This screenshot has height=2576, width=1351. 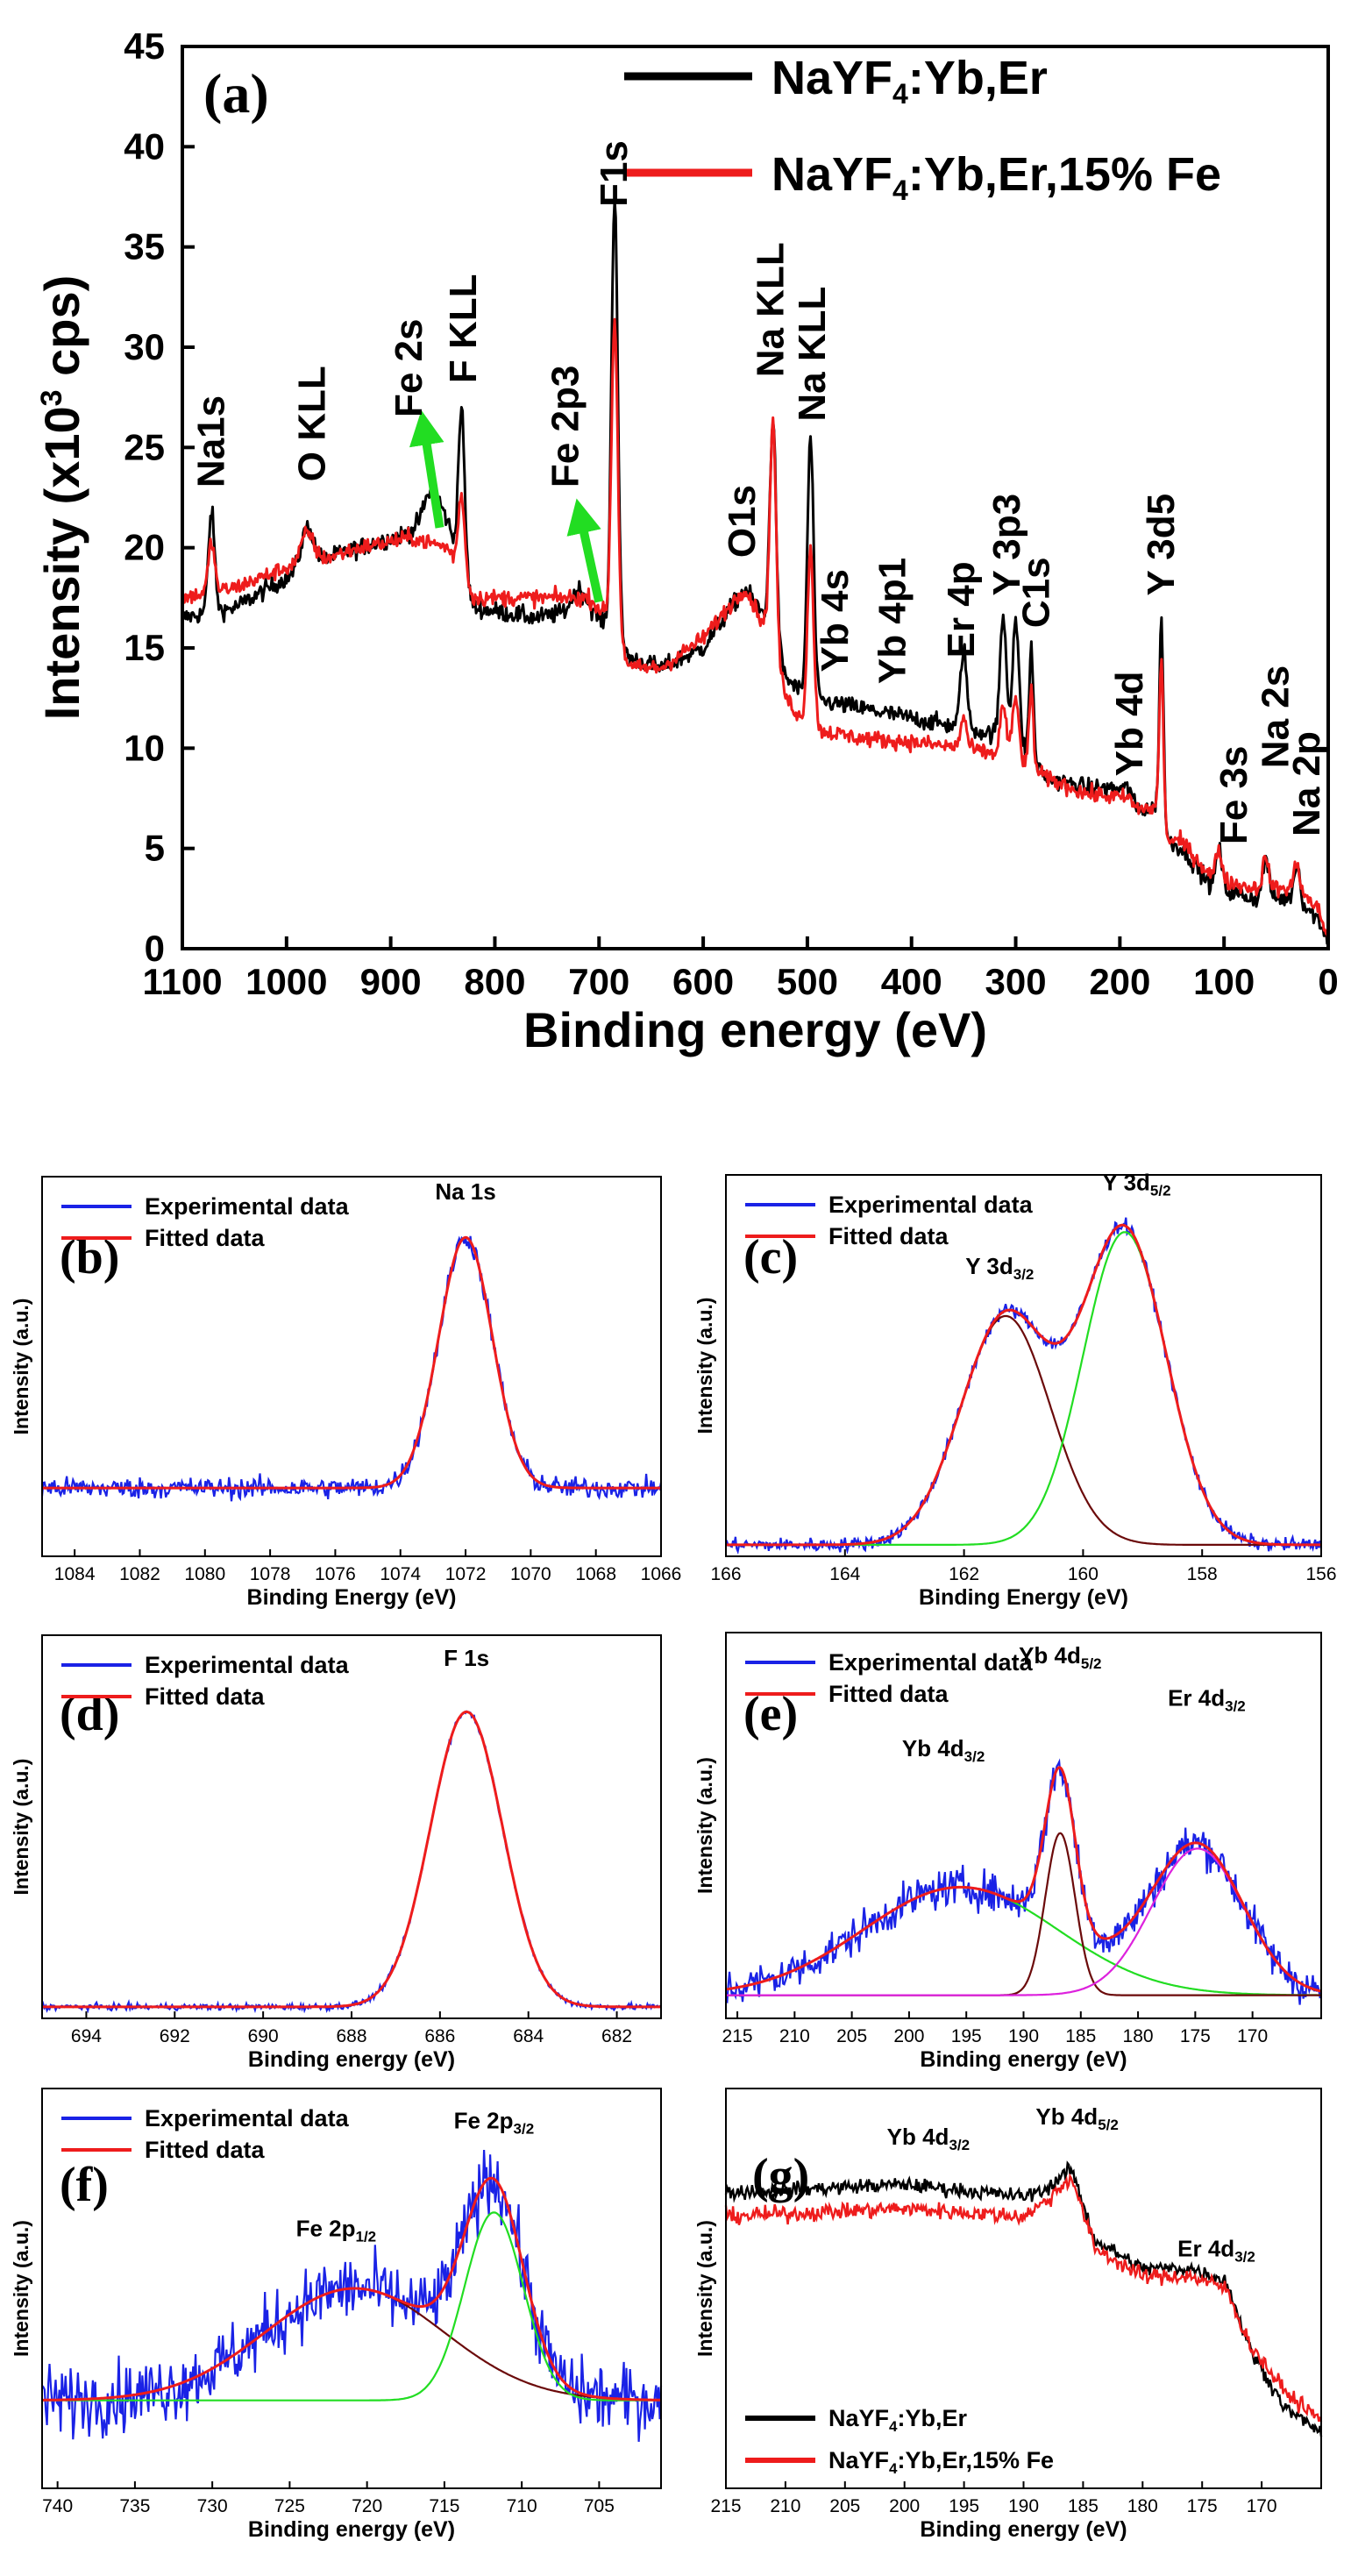 What do you see at coordinates (1233, 795) in the screenshot?
I see `peak-label-a: Fe 3s` at bounding box center [1233, 795].